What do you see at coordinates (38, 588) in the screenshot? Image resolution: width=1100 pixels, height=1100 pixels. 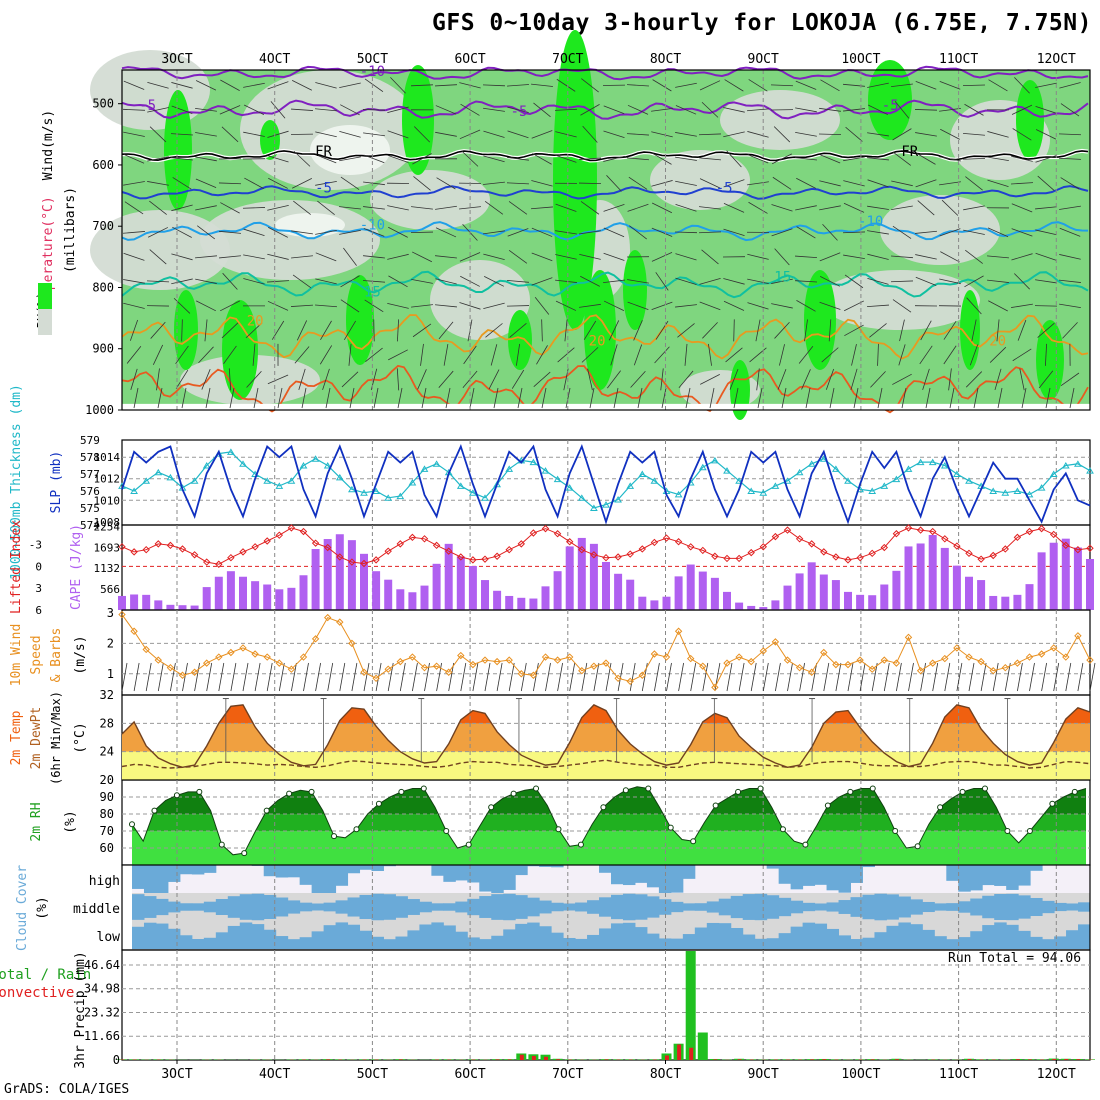 I see `li-tick-label: 3` at bounding box center [38, 588].